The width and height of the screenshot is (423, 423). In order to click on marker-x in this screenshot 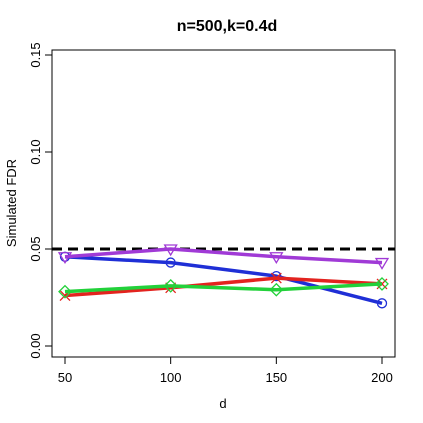, I will do `click(276, 278)`.